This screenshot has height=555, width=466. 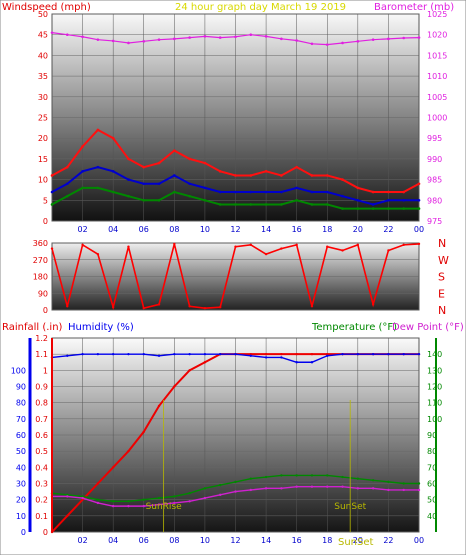 What do you see at coordinates (113, 229) in the screenshot?
I see `x-tick-label: 04` at bounding box center [113, 229].